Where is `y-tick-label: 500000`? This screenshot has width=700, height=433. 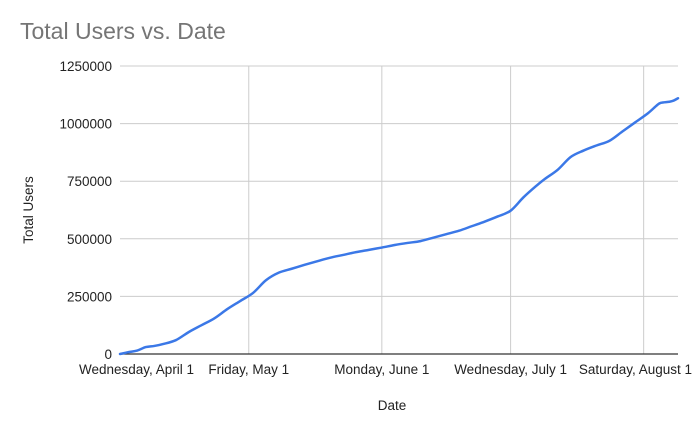
y-tick-label: 500000 is located at coordinates (89, 239).